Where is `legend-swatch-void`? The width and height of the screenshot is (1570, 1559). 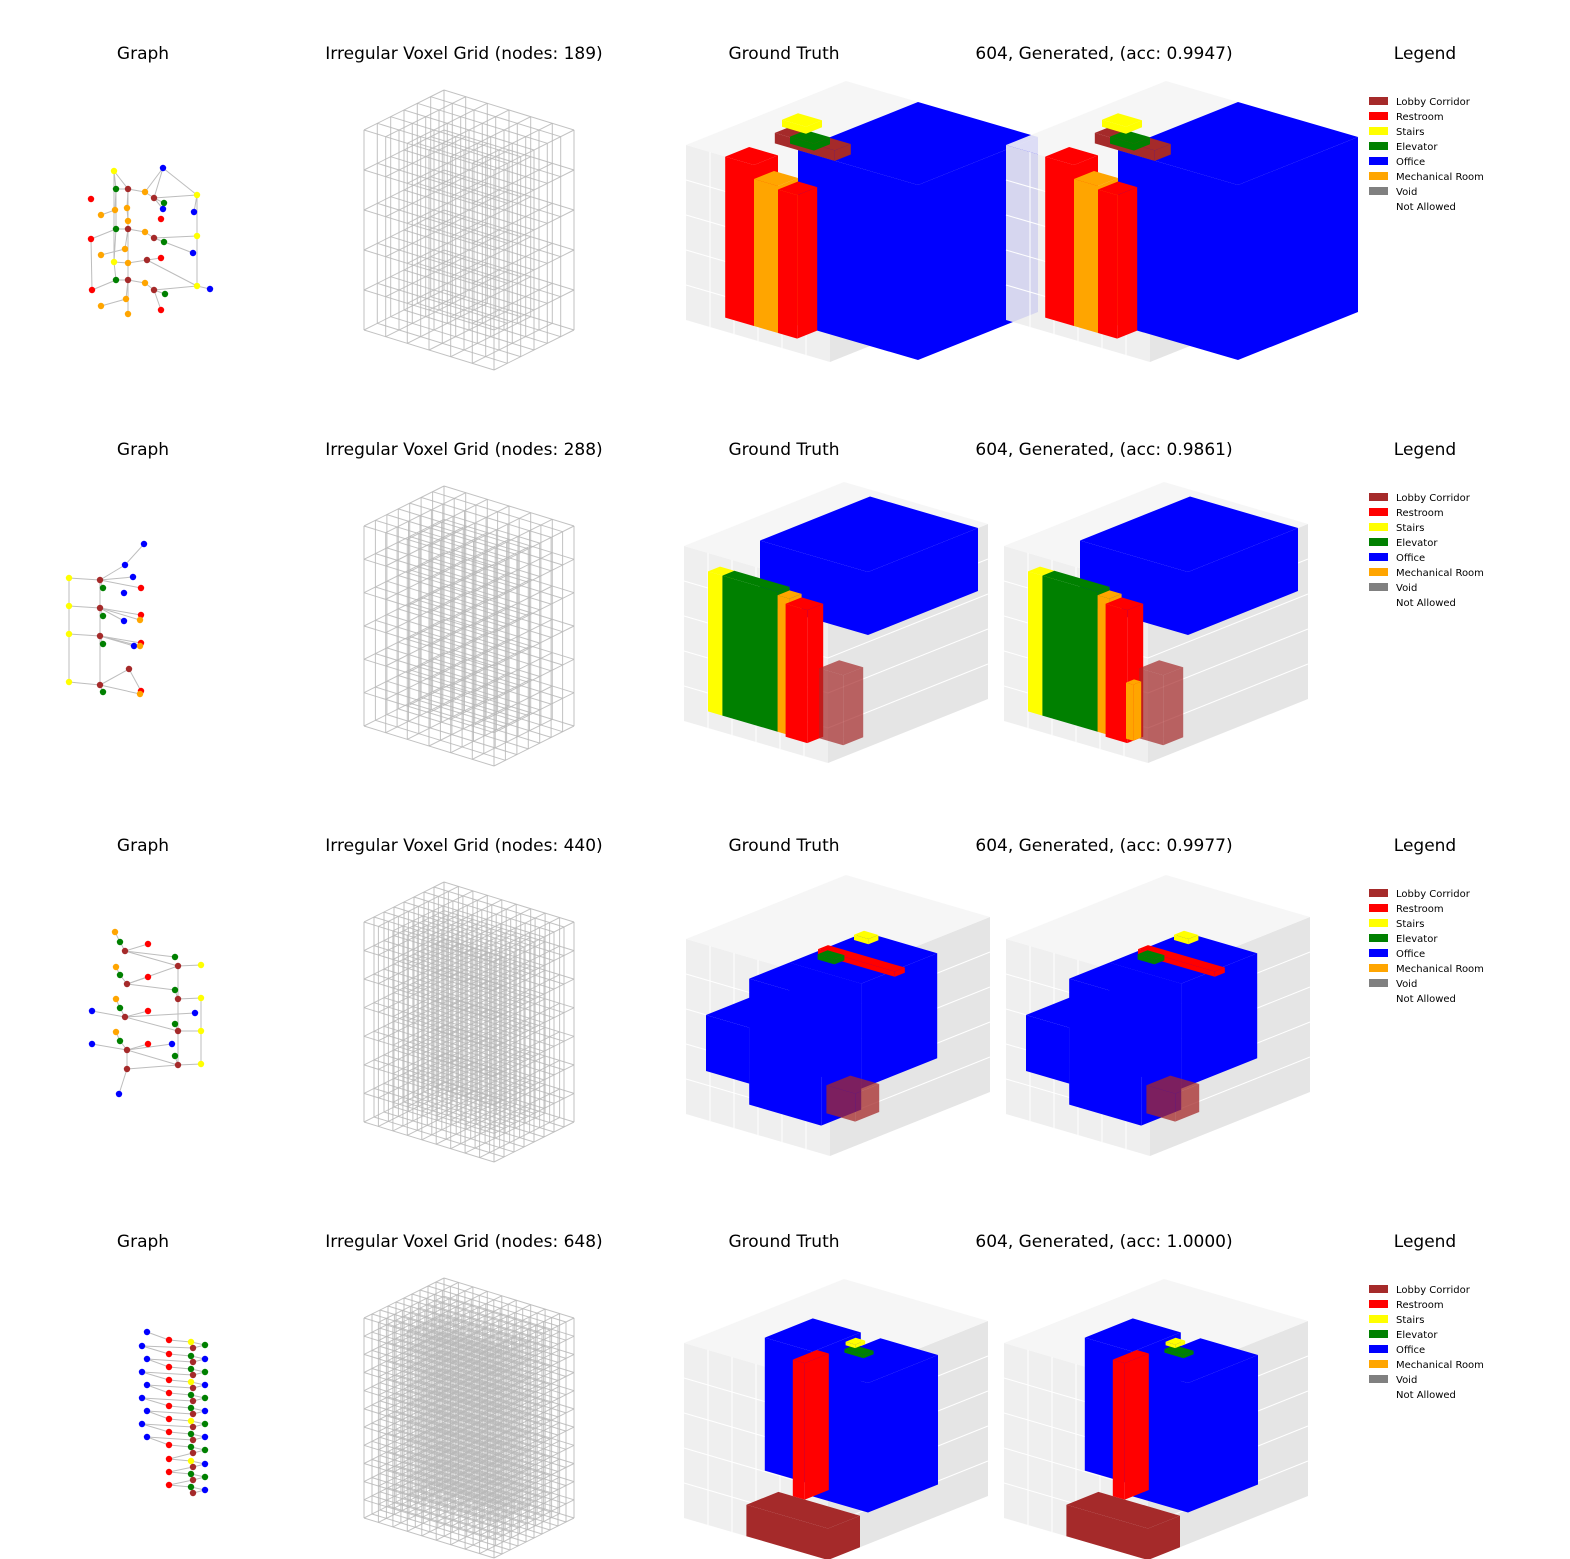
legend-swatch-void is located at coordinates (1378, 587).